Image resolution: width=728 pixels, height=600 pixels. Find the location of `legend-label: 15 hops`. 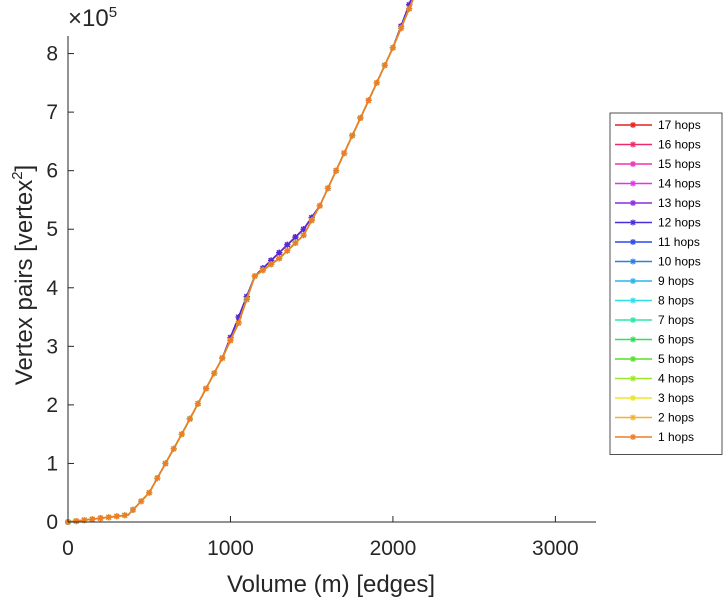

legend-label: 15 hops is located at coordinates (679, 164).